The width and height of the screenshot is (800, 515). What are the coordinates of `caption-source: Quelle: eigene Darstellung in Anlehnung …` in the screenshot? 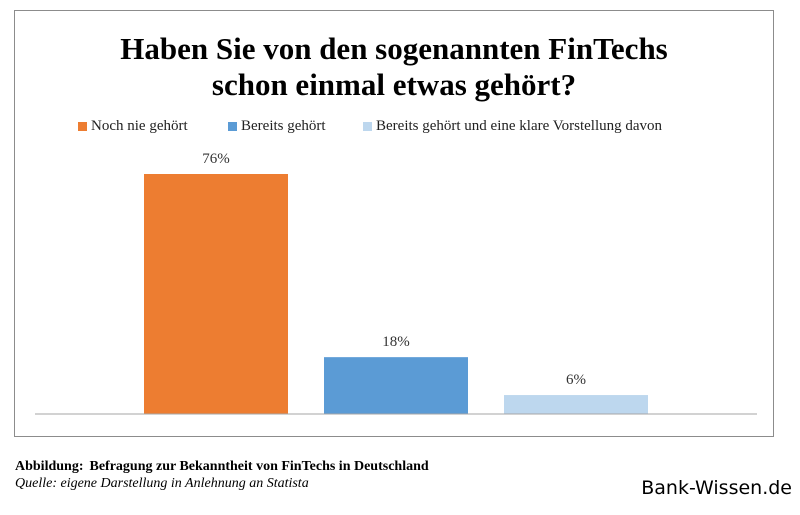 It's located at (162, 483).